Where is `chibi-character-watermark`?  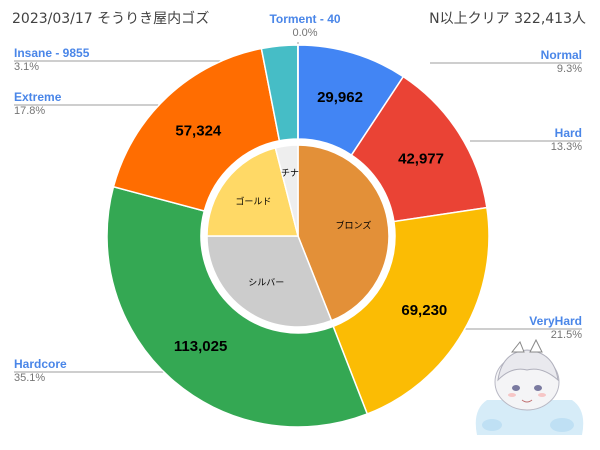 chibi-character-watermark is located at coordinates (529, 386).